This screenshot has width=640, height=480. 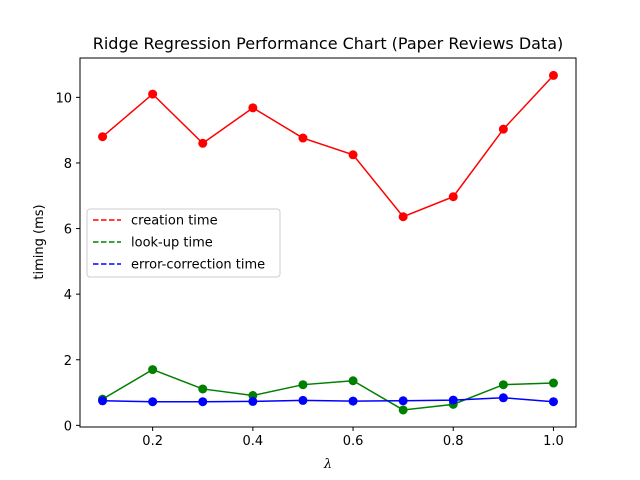 What do you see at coordinates (174, 221) in the screenshot?
I see `legend-label: creation time` at bounding box center [174, 221].